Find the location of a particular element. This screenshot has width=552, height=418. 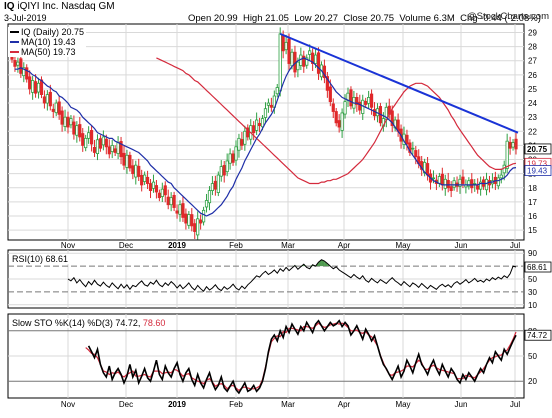

high-value: 21.05 is located at coordinates (277, 18).